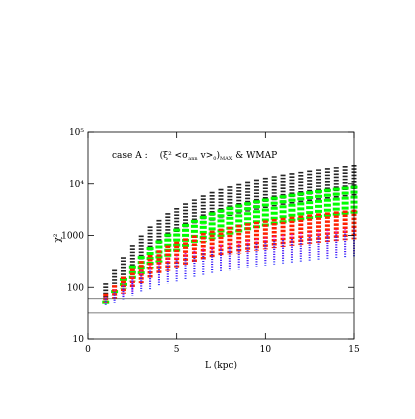 The width and height of the screenshot is (415, 419). What do you see at coordinates (130, 156) in the screenshot?
I see `annotation-part: case A :` at bounding box center [130, 156].